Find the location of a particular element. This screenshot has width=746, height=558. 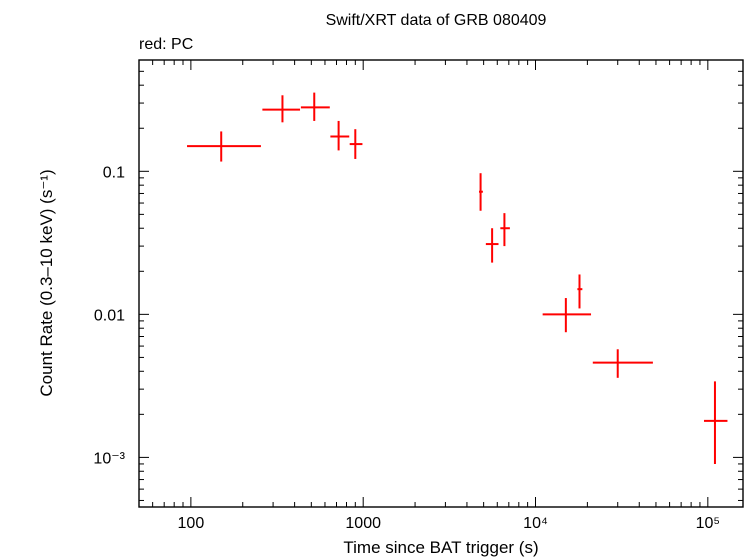

chart-subtitle: red: PC is located at coordinates (166, 44).